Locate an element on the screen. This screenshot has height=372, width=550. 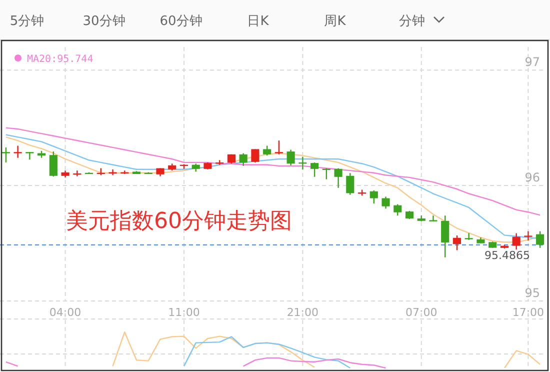
x-tick-label: 11:00 is located at coordinates (184, 312).